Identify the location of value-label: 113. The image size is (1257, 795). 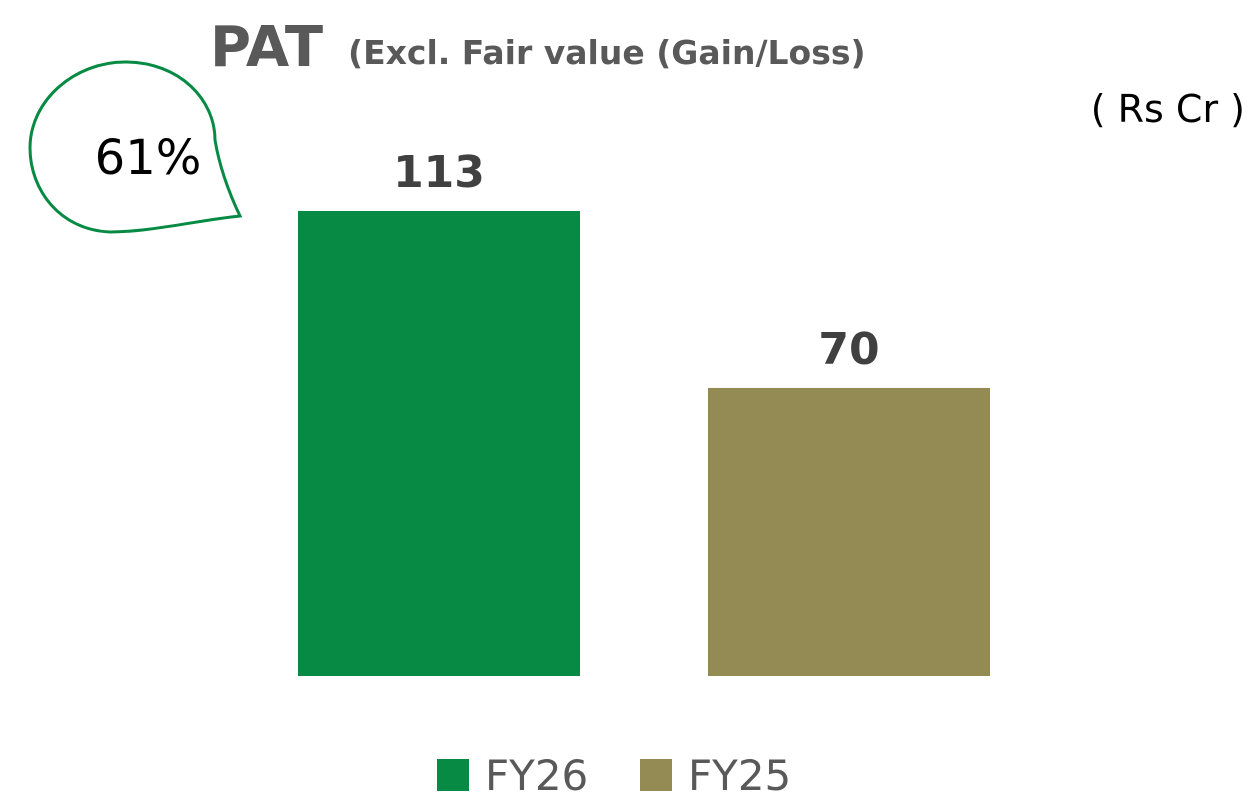
(439, 172).